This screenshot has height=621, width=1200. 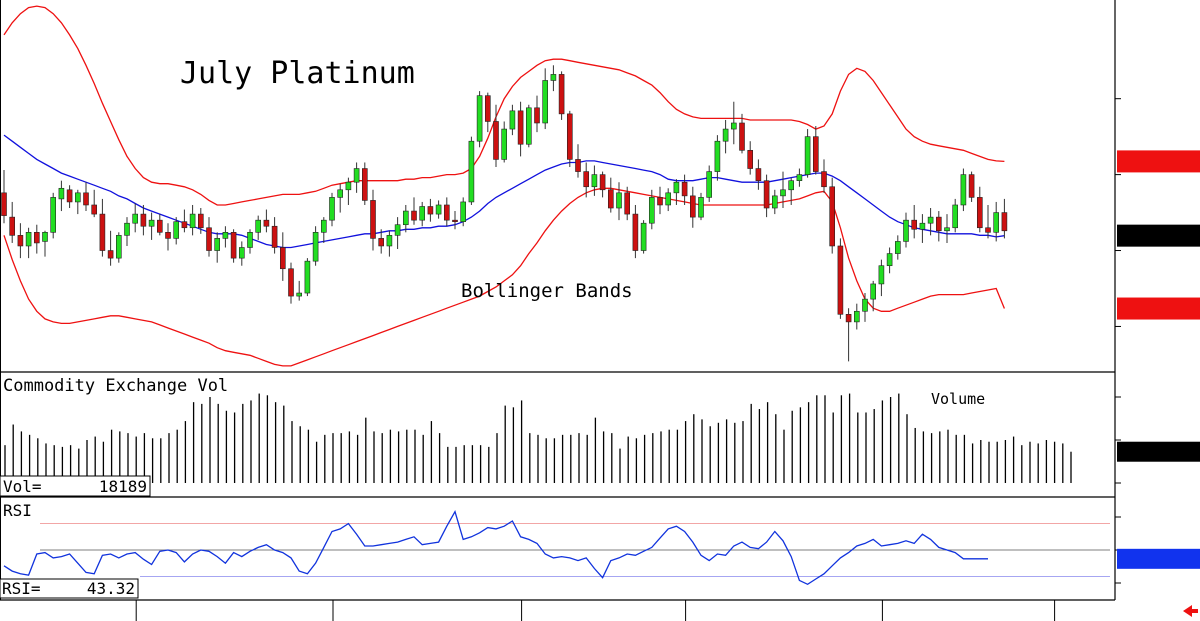 What do you see at coordinates (547, 291) in the screenshot?
I see `bollinger-label: Bollinger Bands` at bounding box center [547, 291].